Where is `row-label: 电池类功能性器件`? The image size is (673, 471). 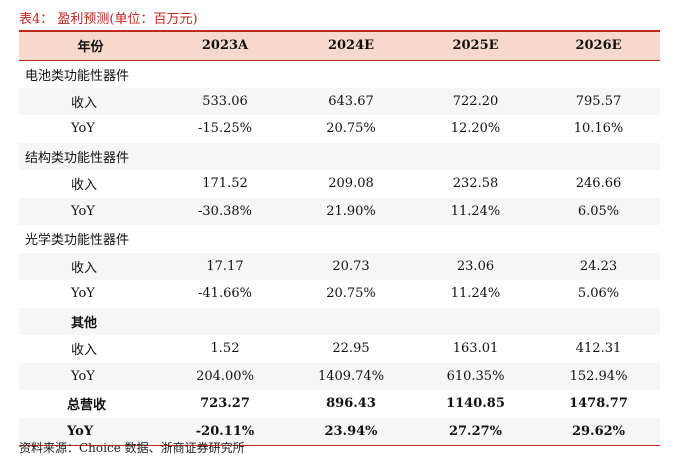 row-label: 电池类功能性器件 is located at coordinates (77, 76).